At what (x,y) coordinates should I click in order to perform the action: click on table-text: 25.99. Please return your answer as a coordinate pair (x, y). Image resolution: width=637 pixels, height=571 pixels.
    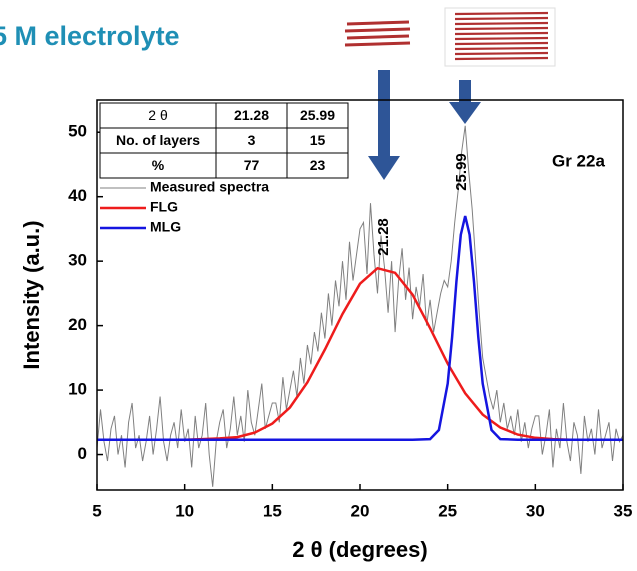
    Looking at the image, I should click on (317, 115).